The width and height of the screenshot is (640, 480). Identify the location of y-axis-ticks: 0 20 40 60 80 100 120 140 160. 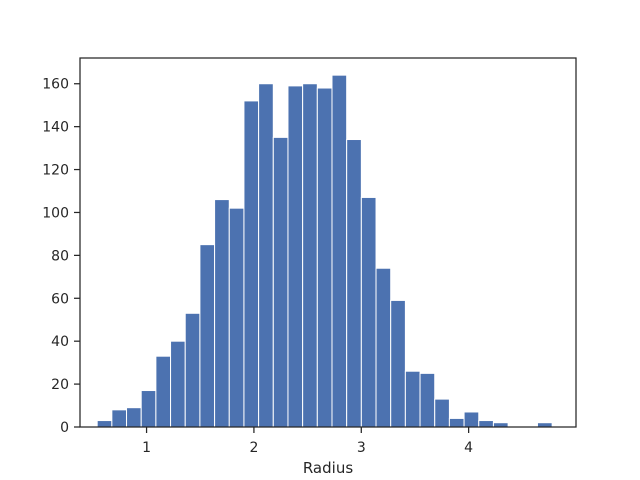
(61, 256).